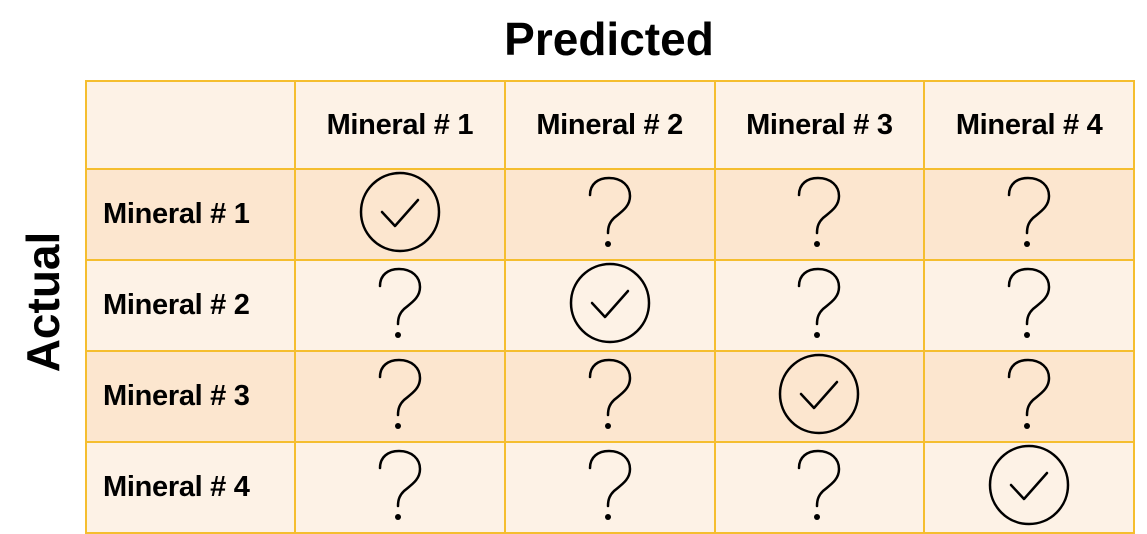  What do you see at coordinates (176, 305) in the screenshot?
I see `row-header-label: Mineral # 2` at bounding box center [176, 305].